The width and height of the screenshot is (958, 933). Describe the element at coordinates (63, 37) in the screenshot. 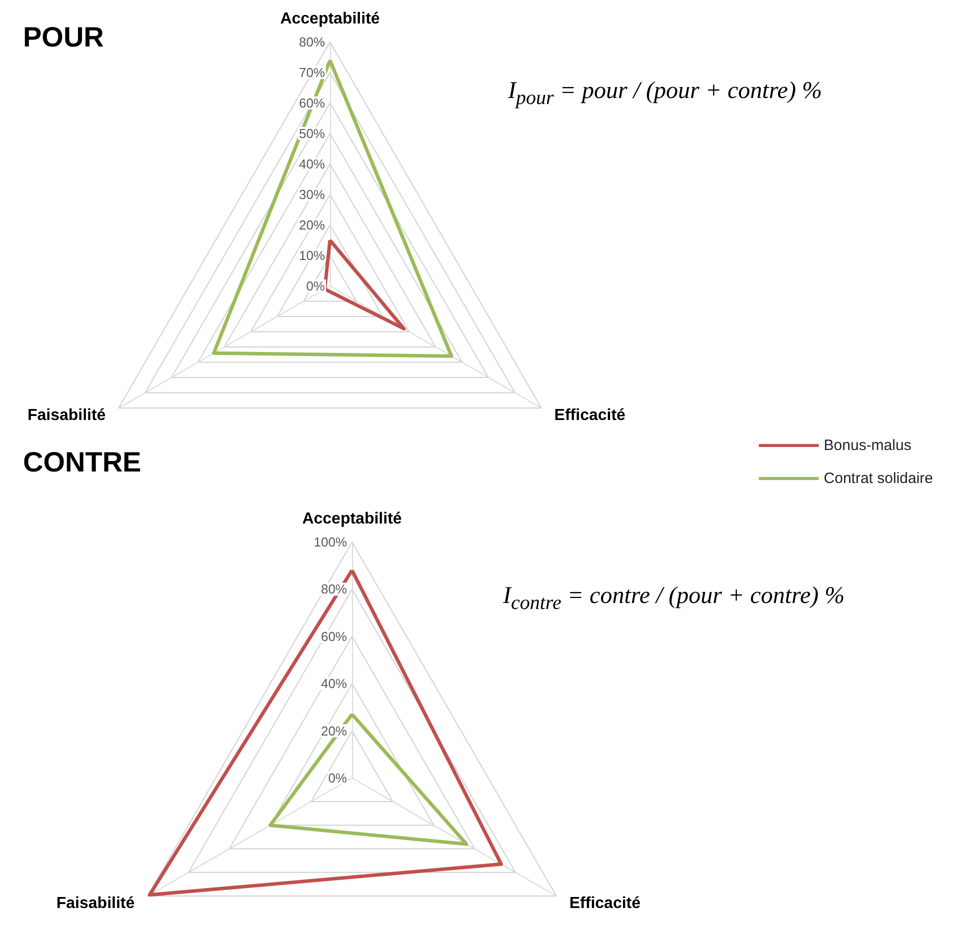

I see `chart-title: POUR` at that location.